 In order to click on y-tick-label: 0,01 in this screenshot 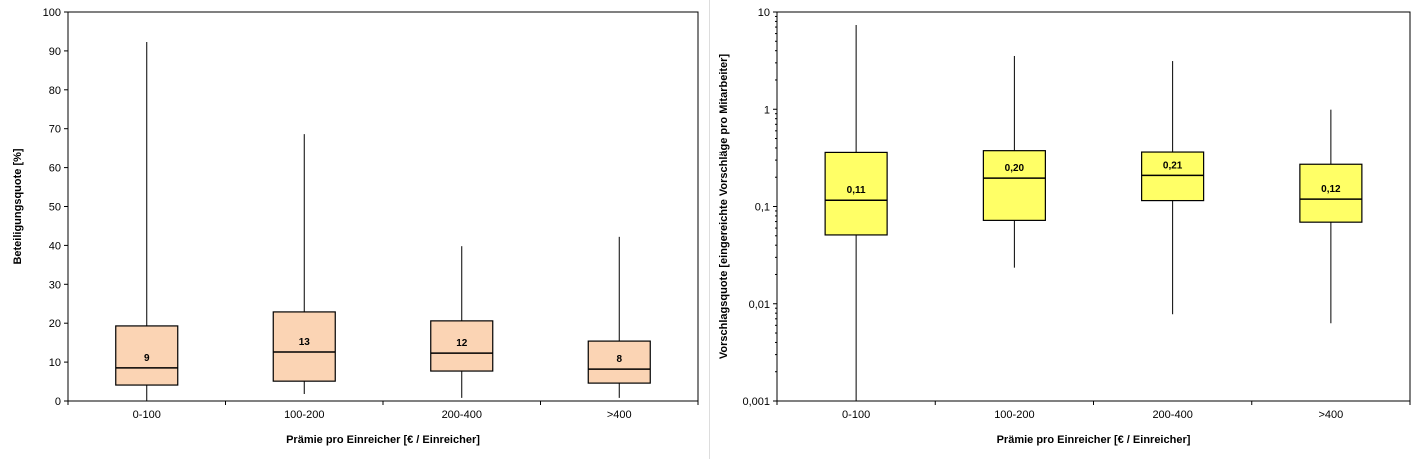, I will do `click(759, 305)`.